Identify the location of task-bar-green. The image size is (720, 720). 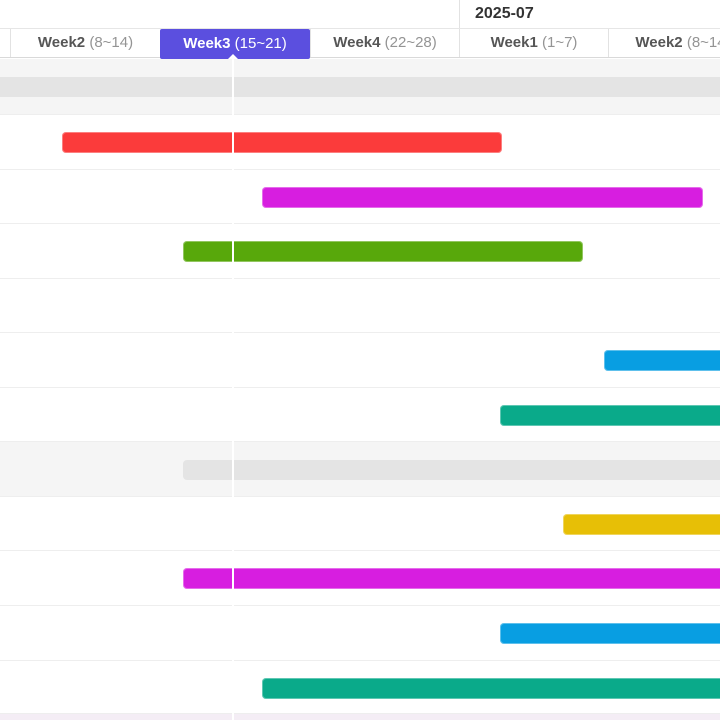
(383, 251).